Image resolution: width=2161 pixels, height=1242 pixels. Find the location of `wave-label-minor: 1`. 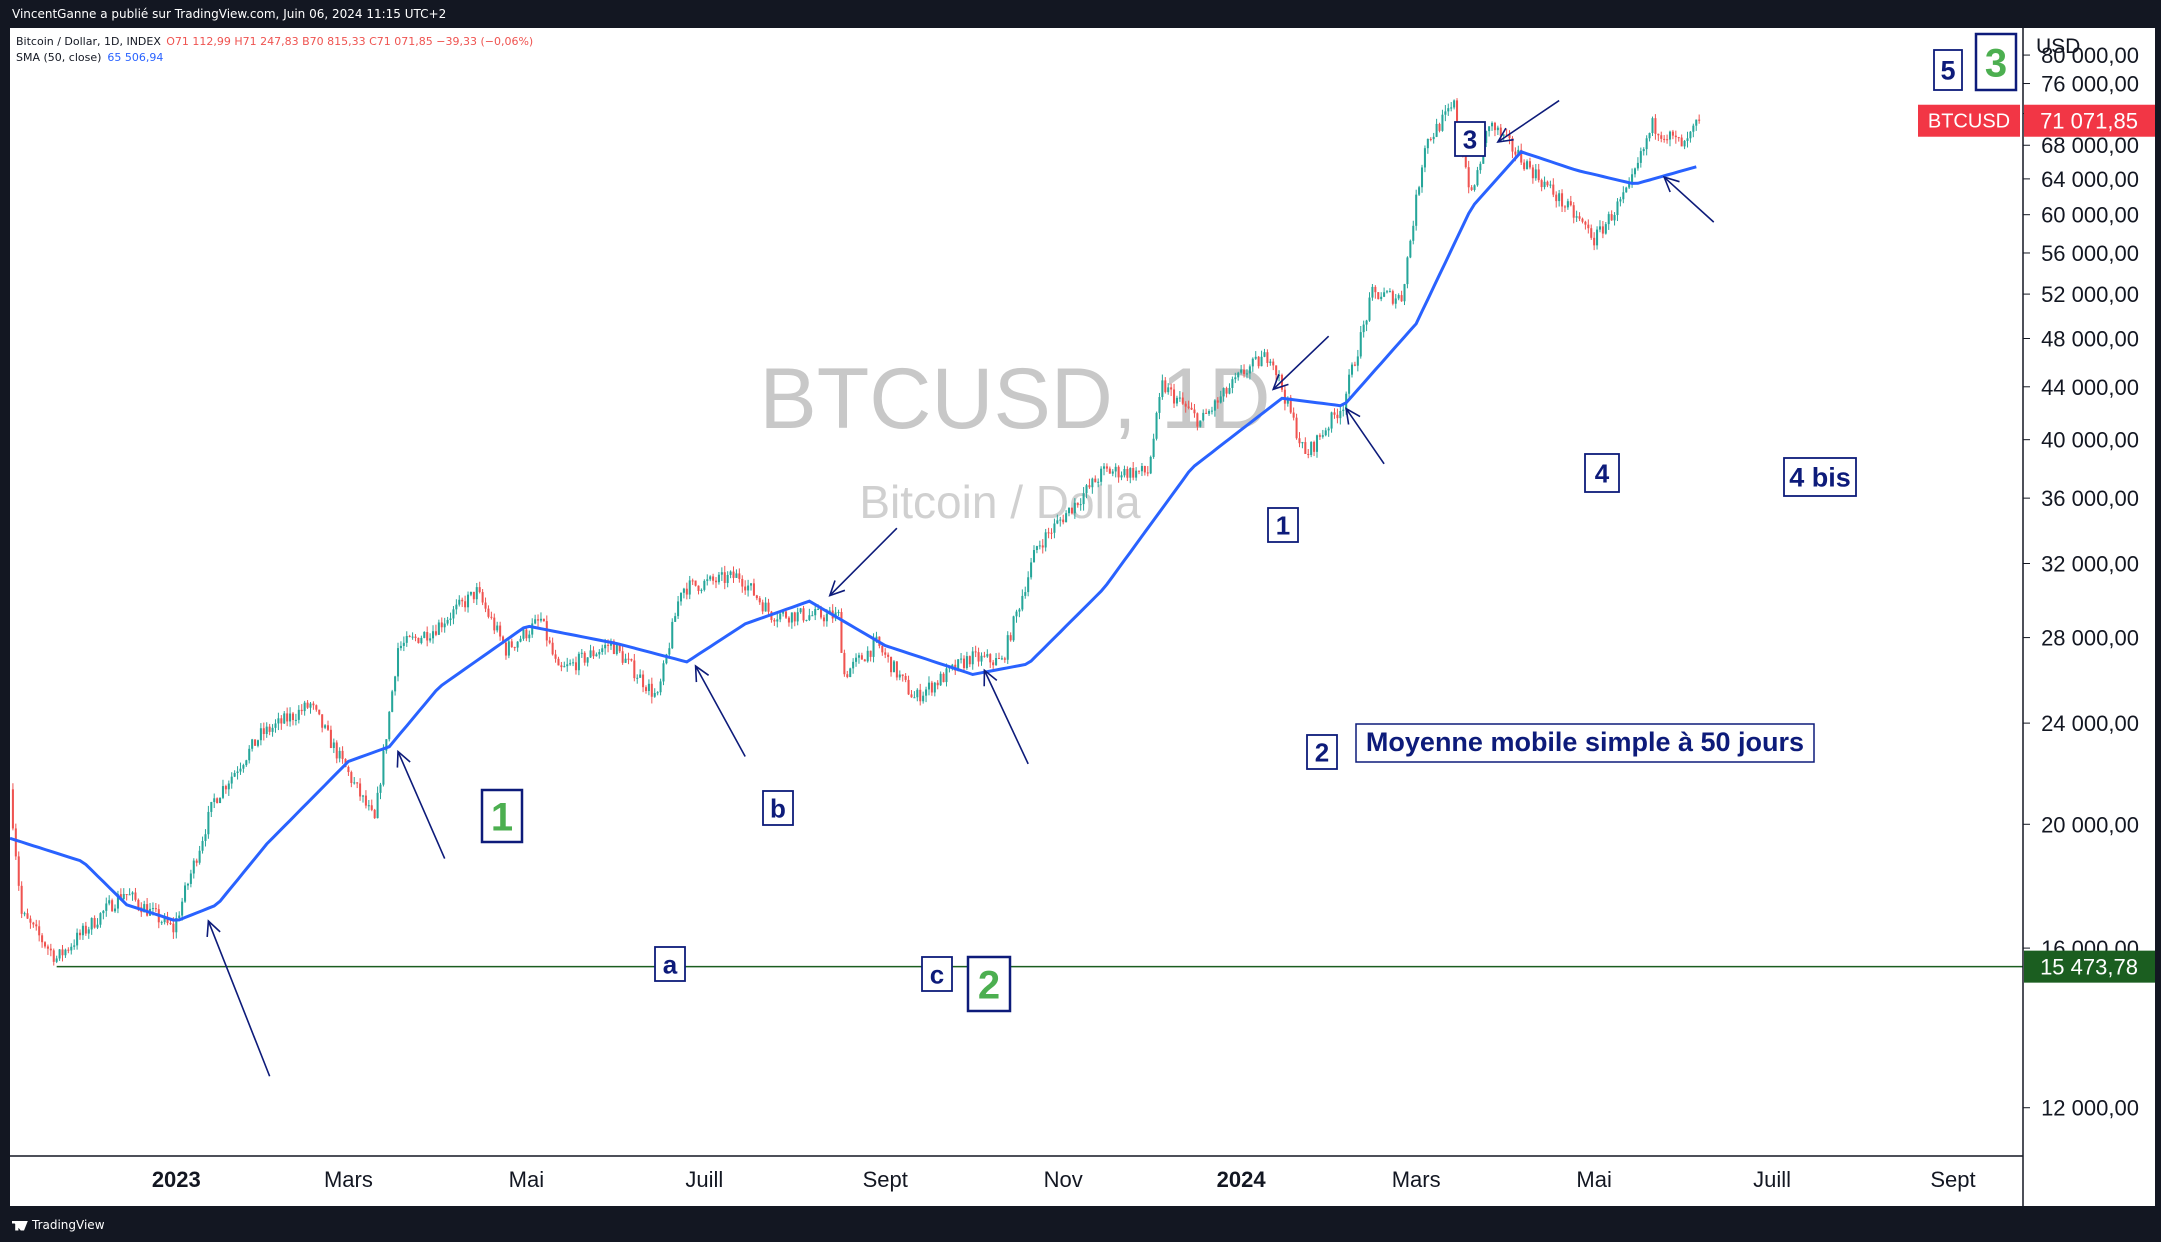

wave-label-minor: 1 is located at coordinates (1283, 525).